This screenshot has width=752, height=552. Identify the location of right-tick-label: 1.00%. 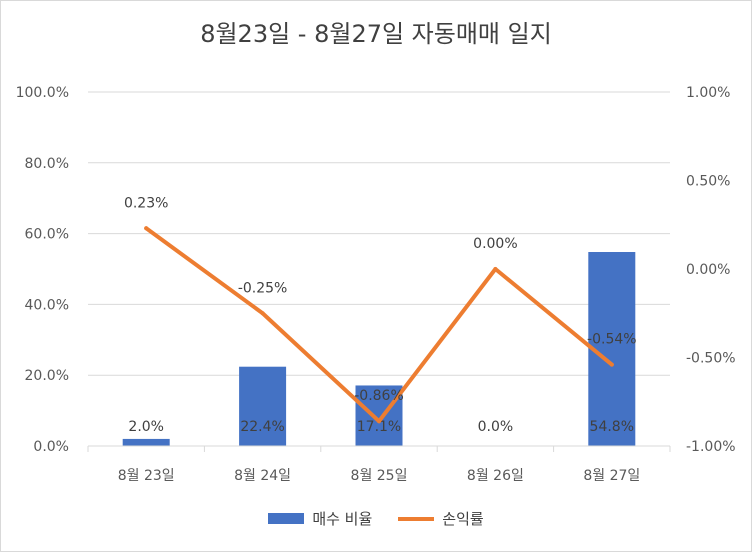
(708, 93).